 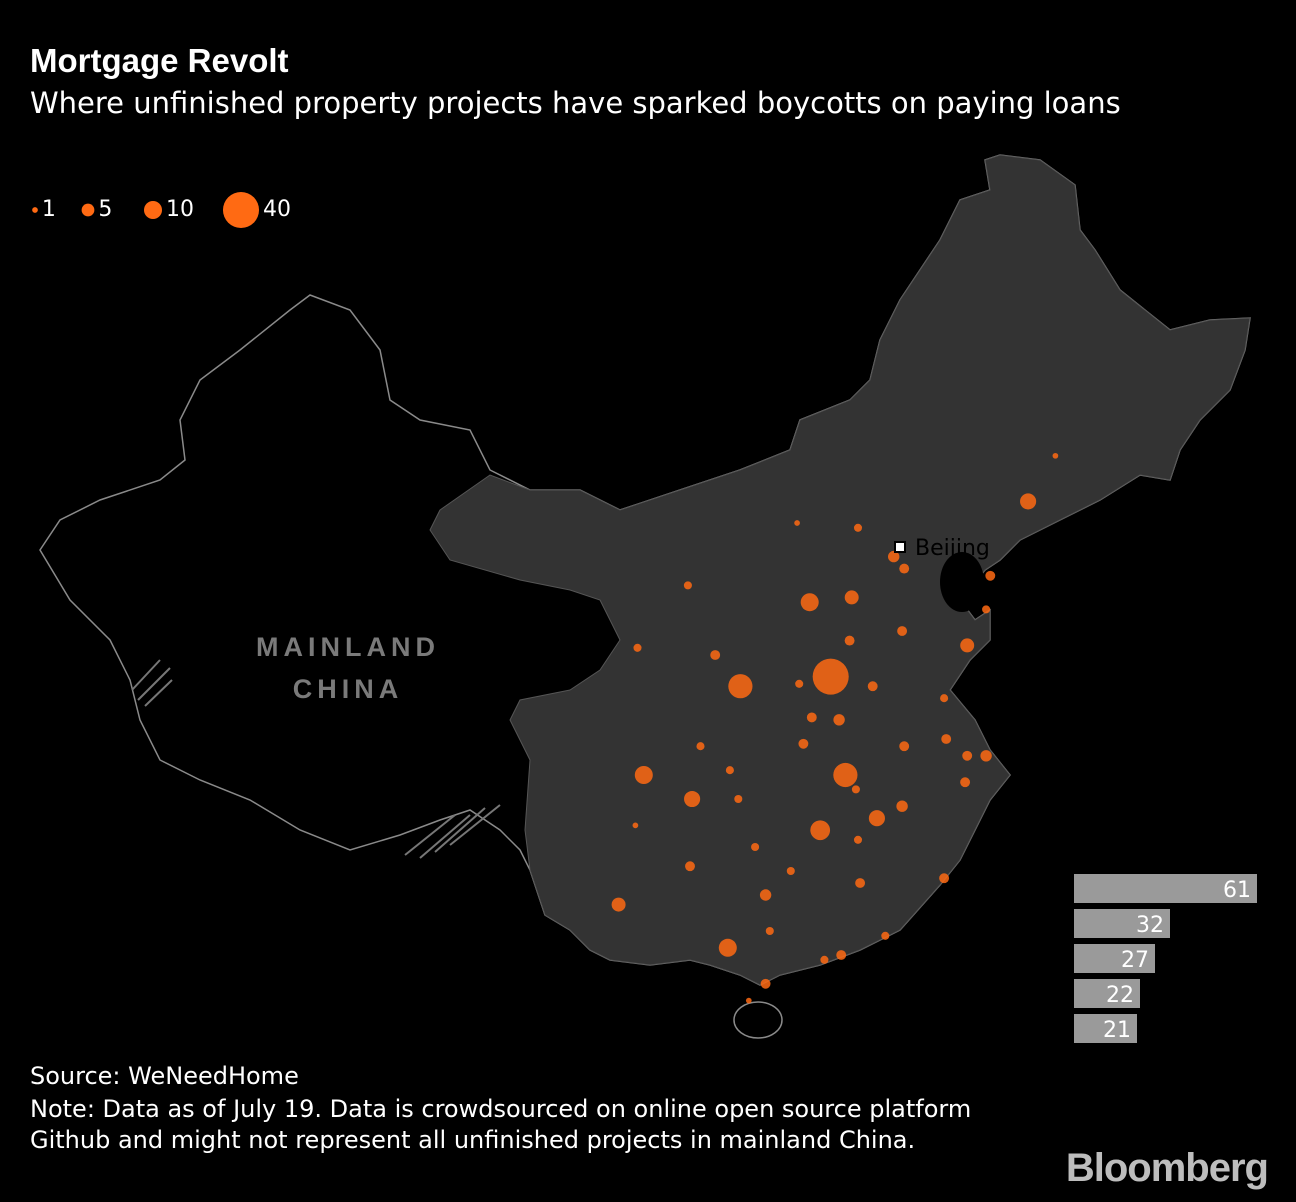 What do you see at coordinates (962, 582) in the screenshot?
I see `bohai-sea` at bounding box center [962, 582].